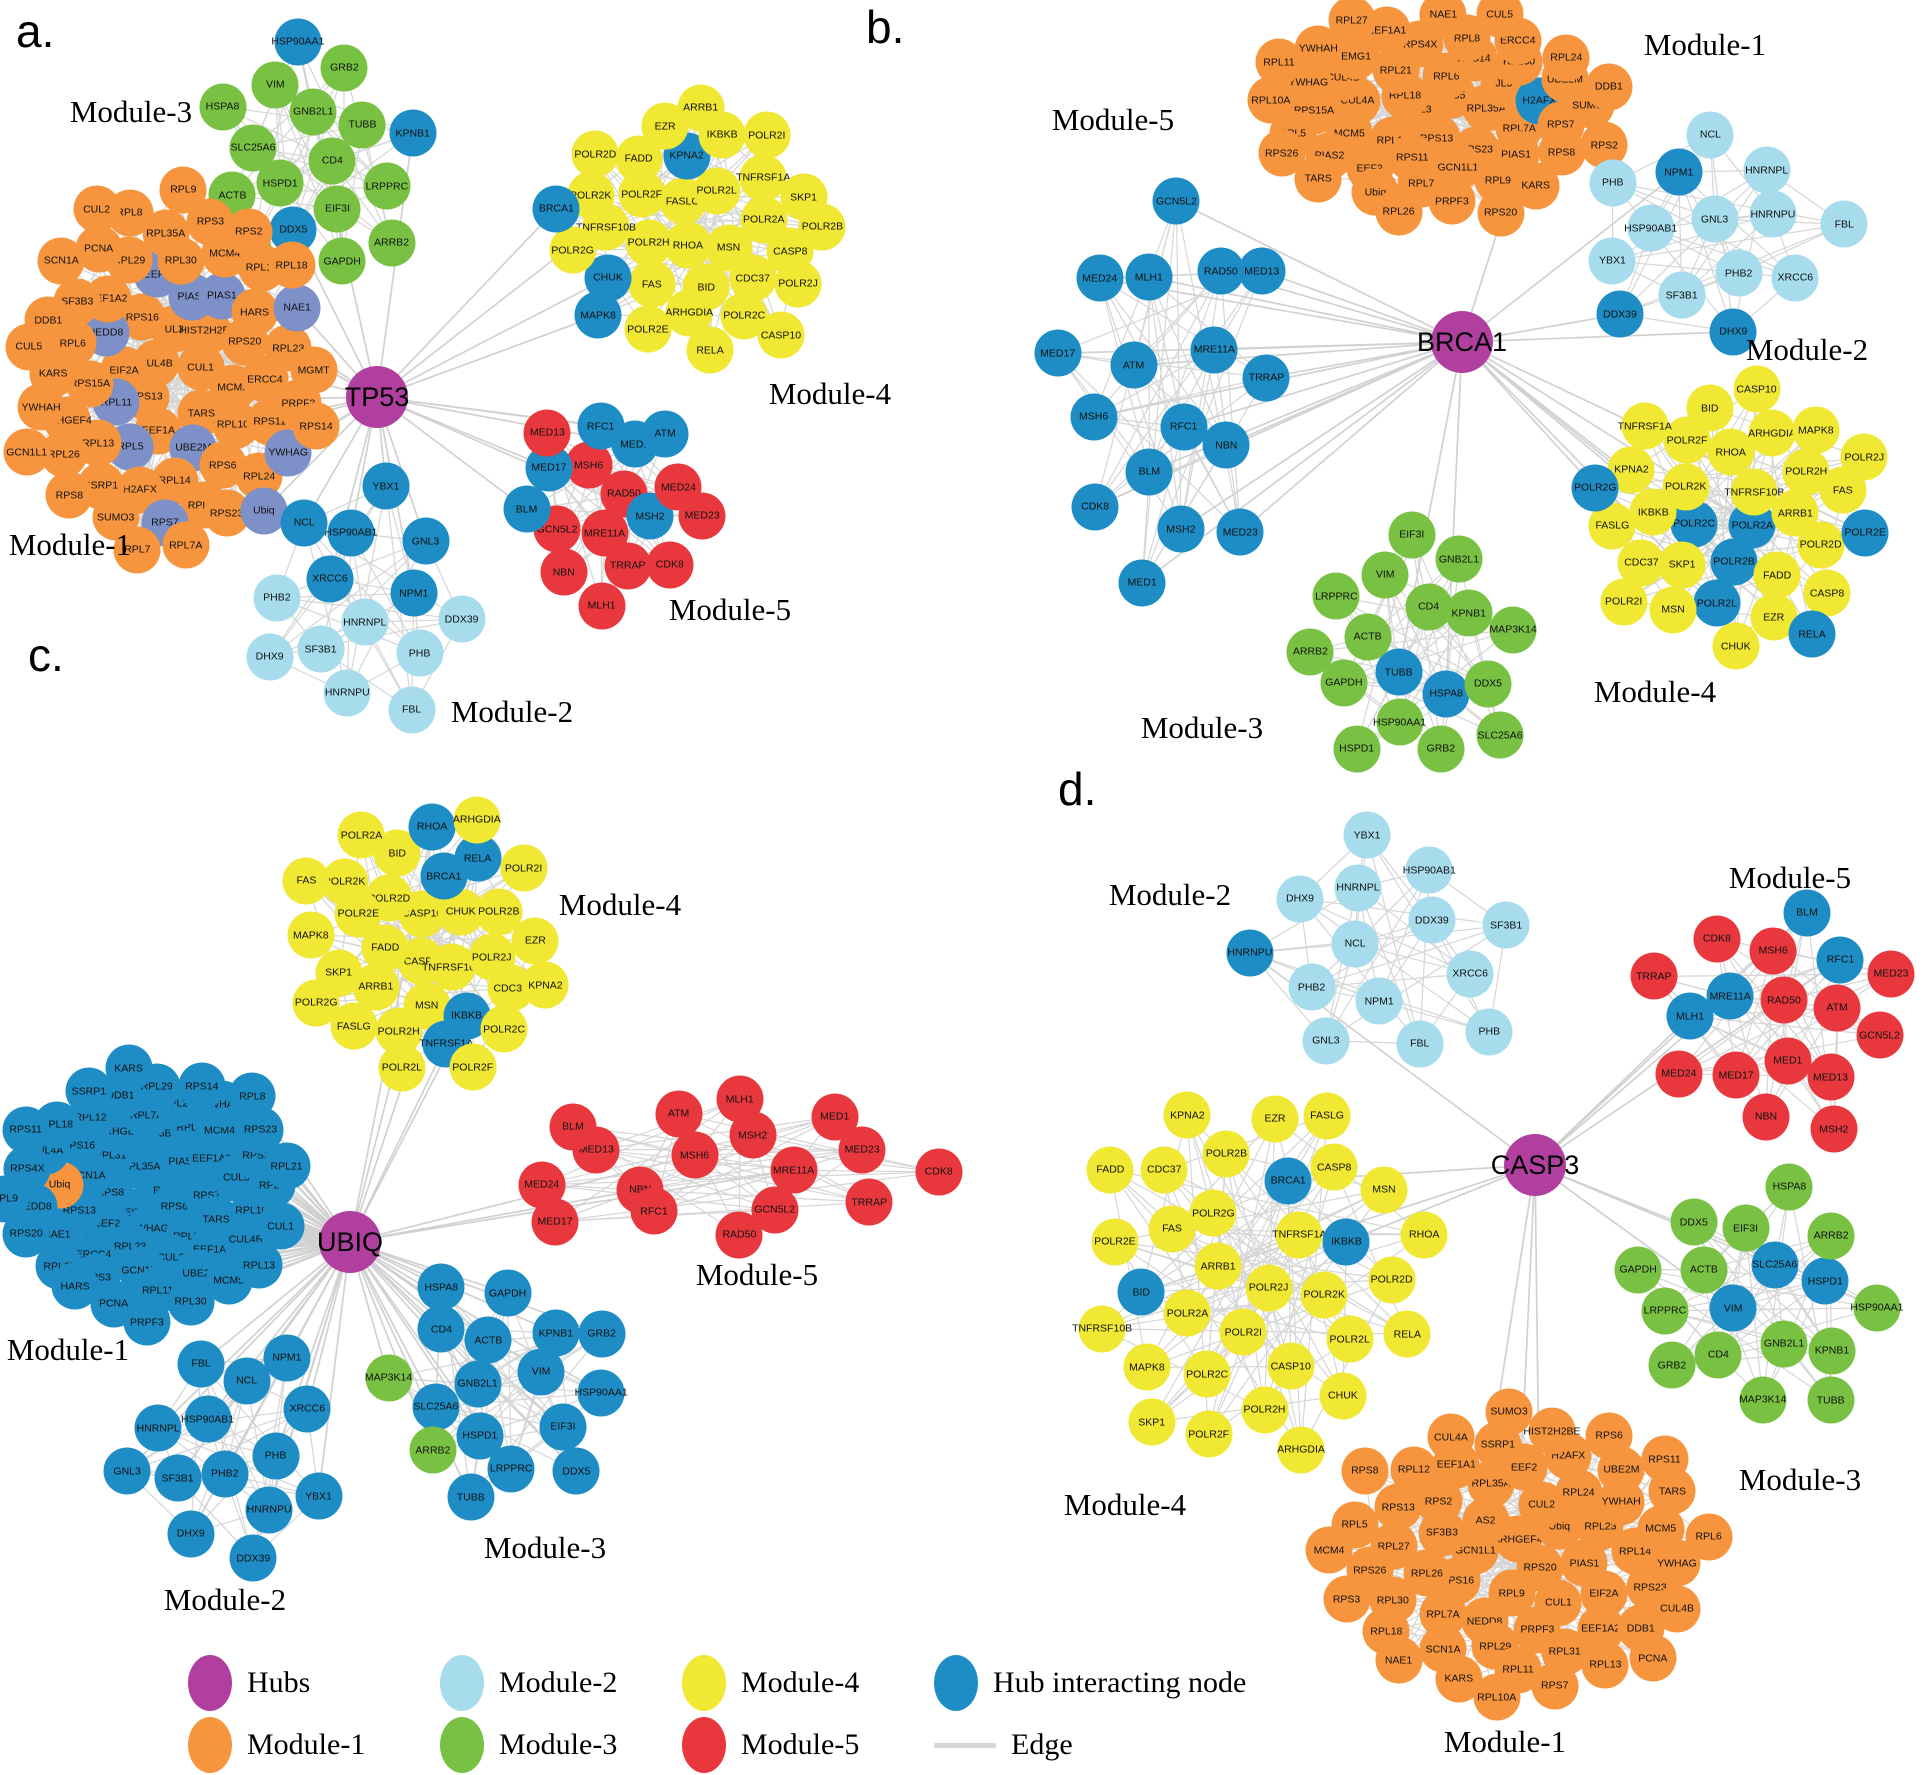 The width and height of the screenshot is (1923, 1775). I want to click on node-fbl: FBL, so click(1420, 1044).